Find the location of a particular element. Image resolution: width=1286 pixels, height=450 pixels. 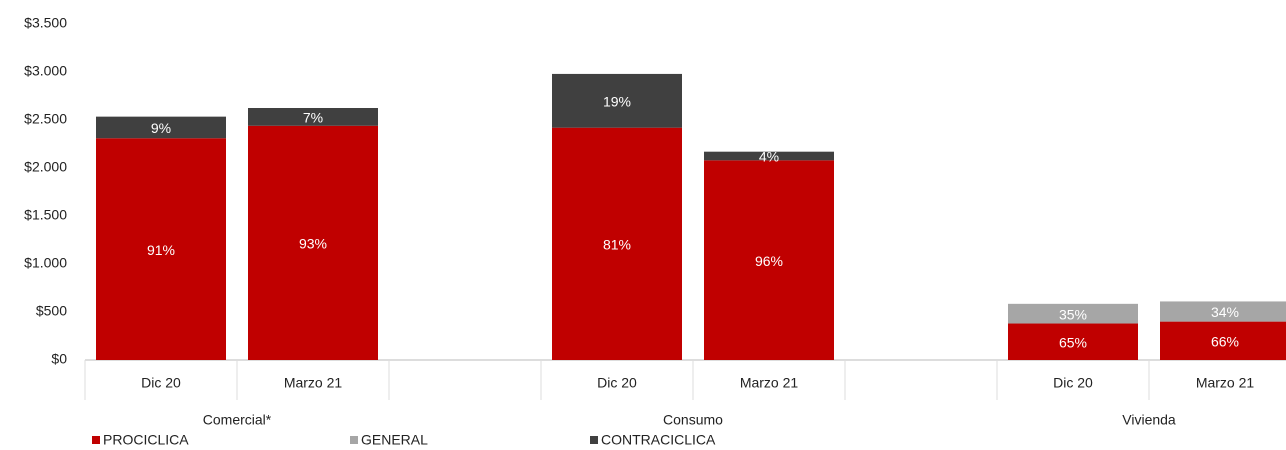

segment-label: 65% is located at coordinates (1073, 342).